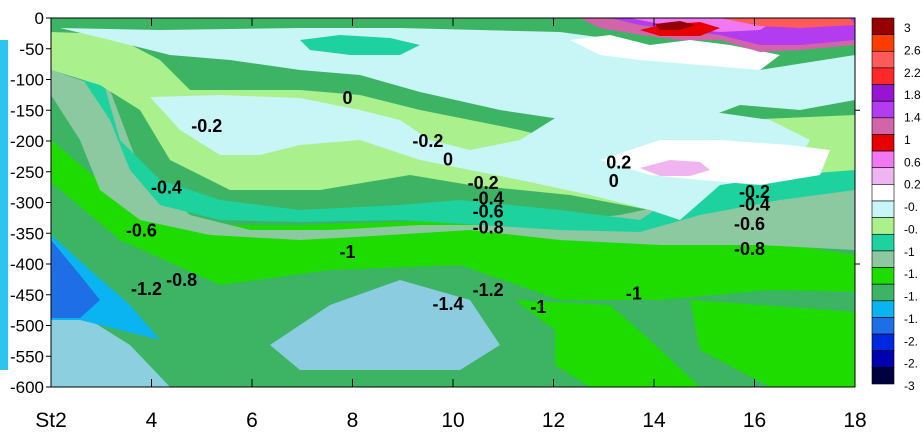 The image size is (923, 441). What do you see at coordinates (181, 280) in the screenshot?
I see `contour-label-17: -0.8` at bounding box center [181, 280].